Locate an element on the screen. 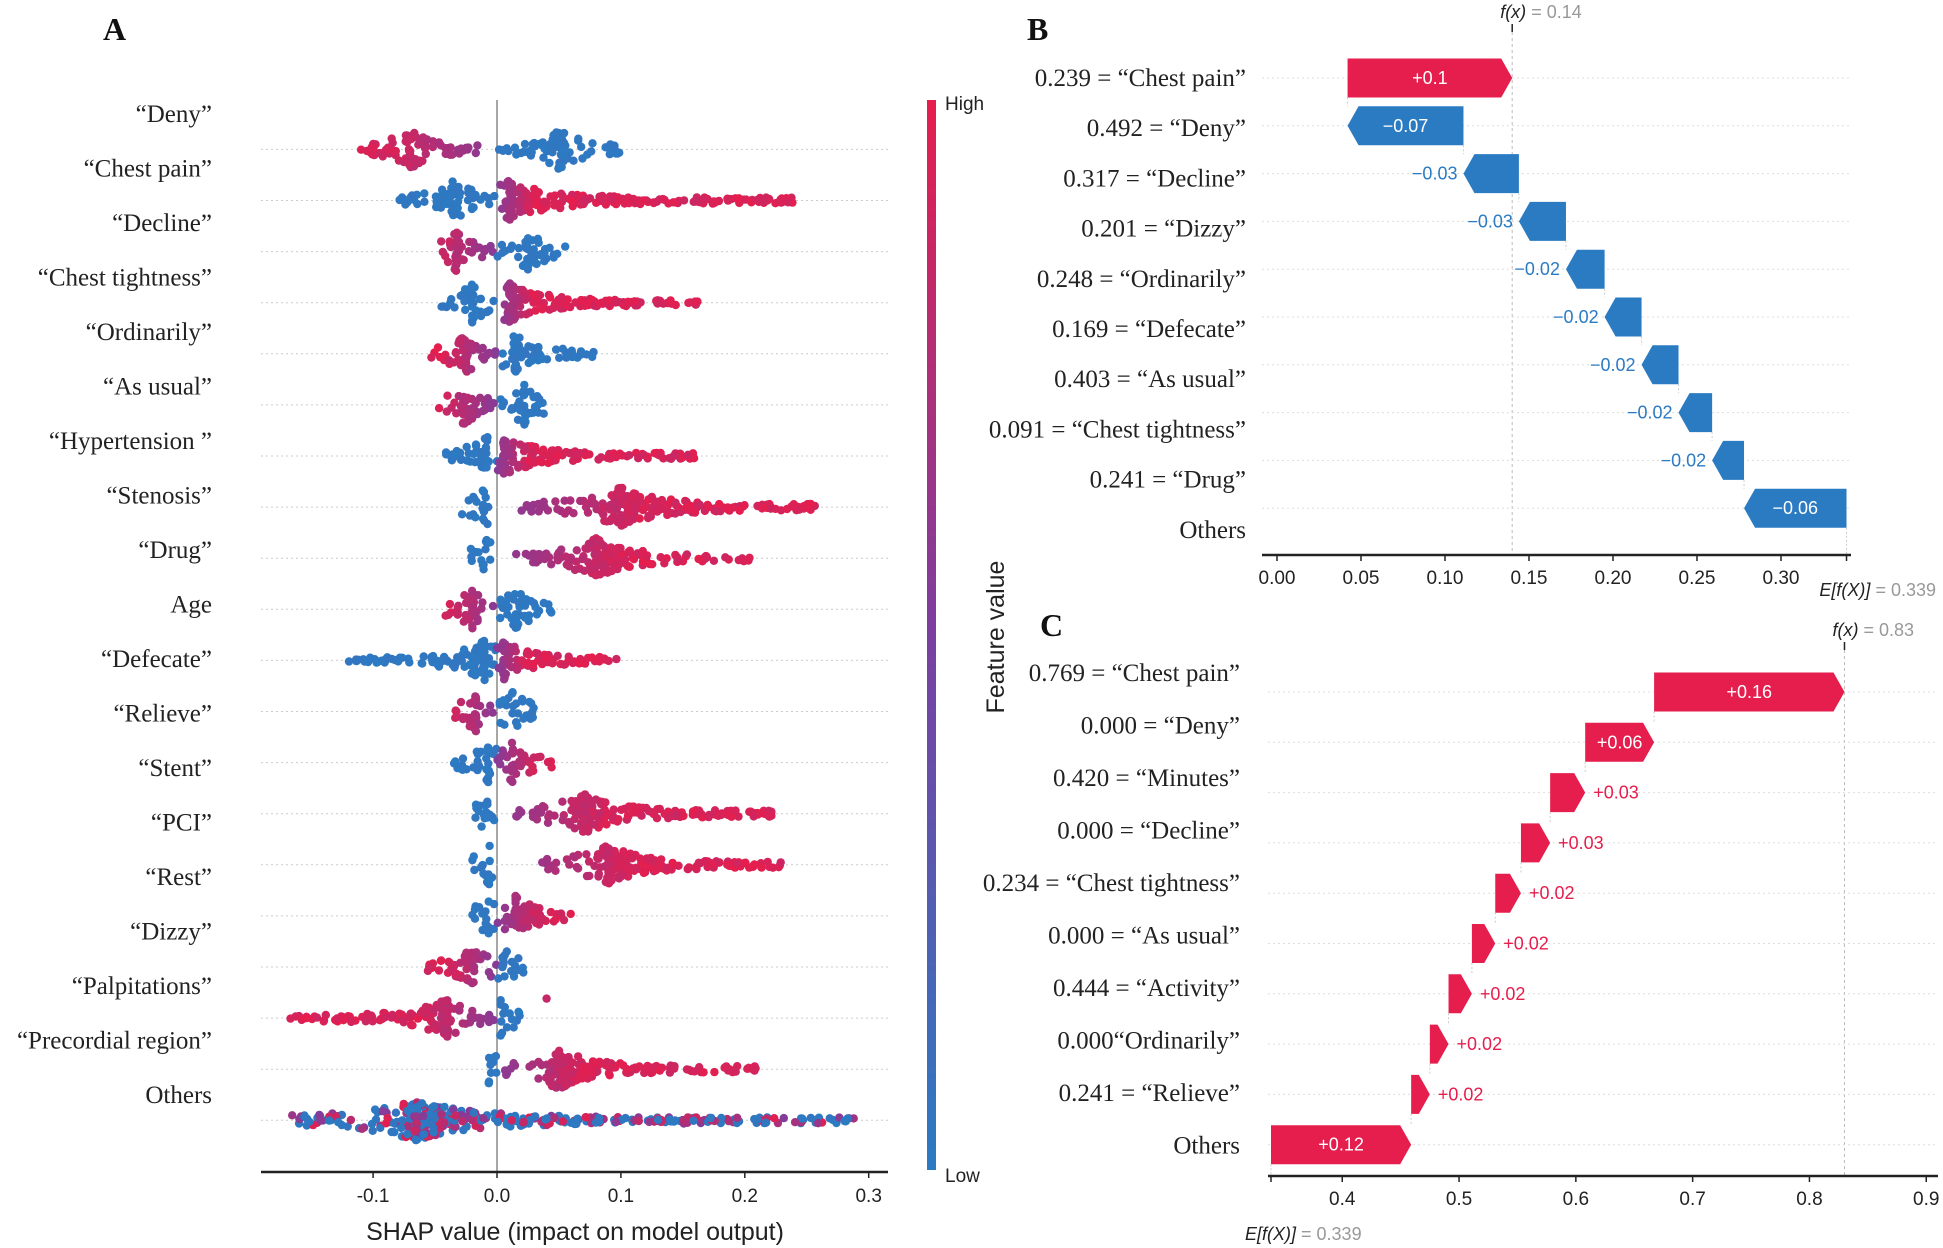 The height and width of the screenshot is (1248, 1943). feature-label: 0.241 = “Drug” is located at coordinates (1168, 480).